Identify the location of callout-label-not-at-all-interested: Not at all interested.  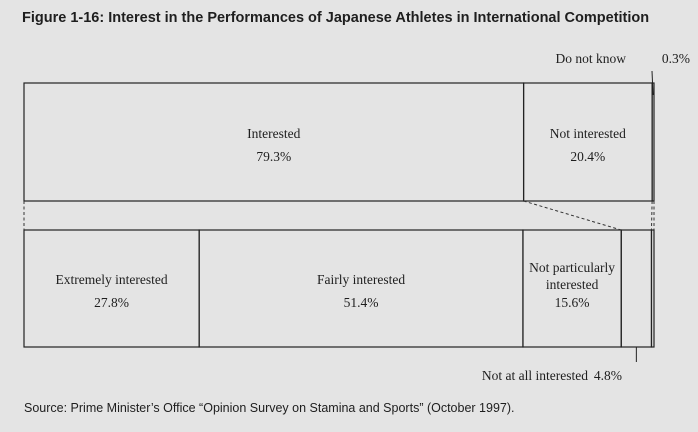
(535, 375).